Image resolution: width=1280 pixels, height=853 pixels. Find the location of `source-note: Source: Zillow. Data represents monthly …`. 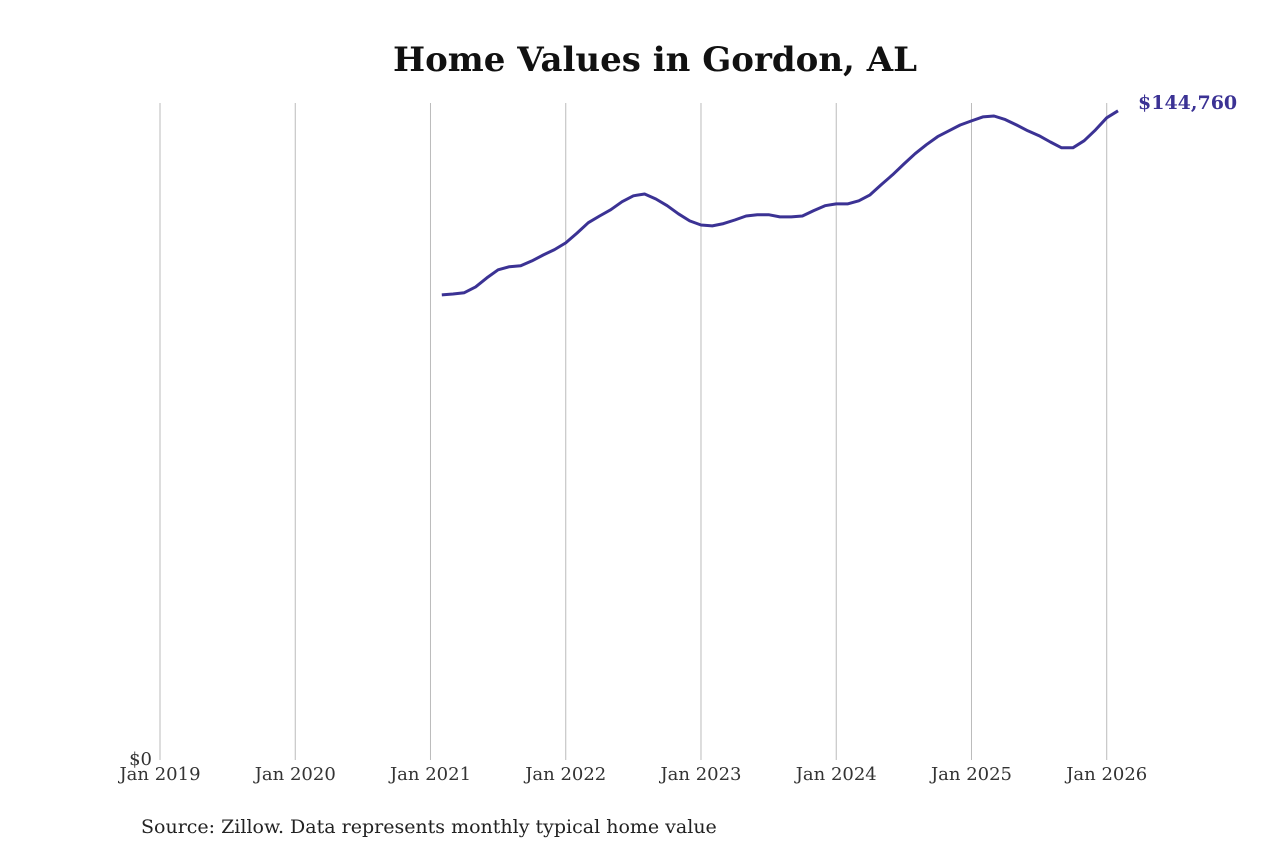

source-note: Source: Zillow. Data represents monthly … is located at coordinates (429, 827).